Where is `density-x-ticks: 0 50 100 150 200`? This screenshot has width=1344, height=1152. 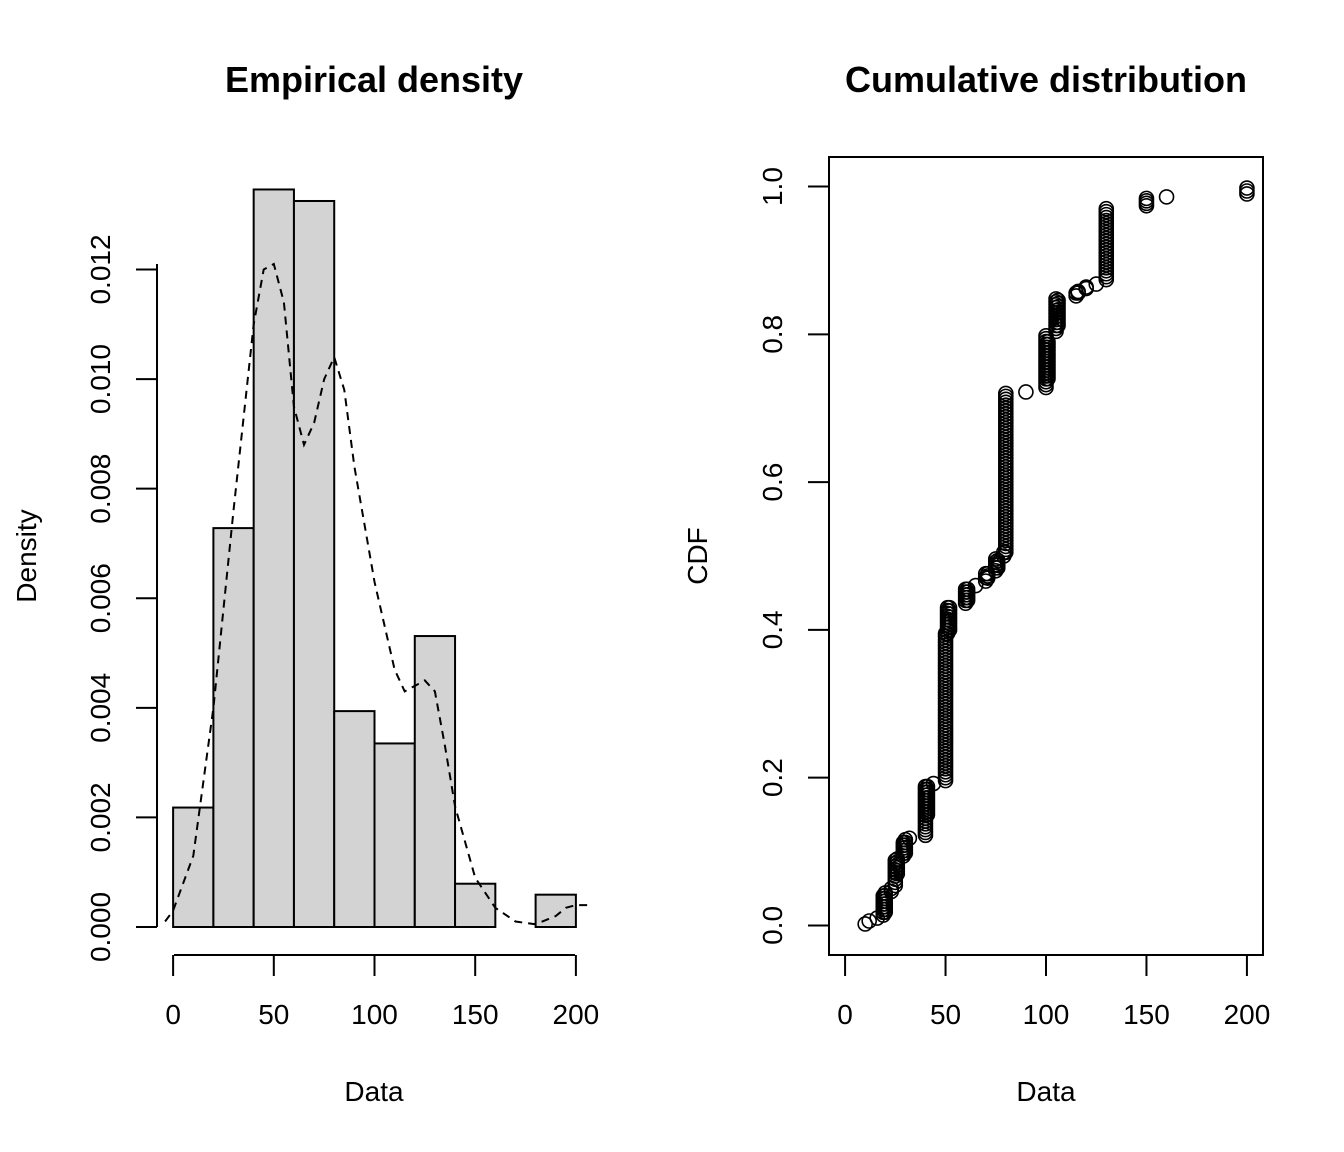 density-x-ticks: 0 50 100 150 200 is located at coordinates (382, 992).